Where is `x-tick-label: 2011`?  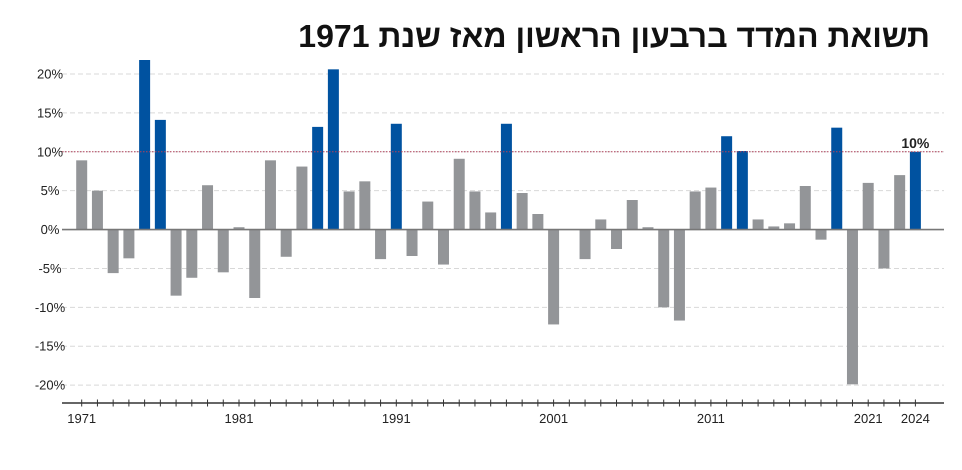 x-tick-label: 2011 is located at coordinates (710, 418).